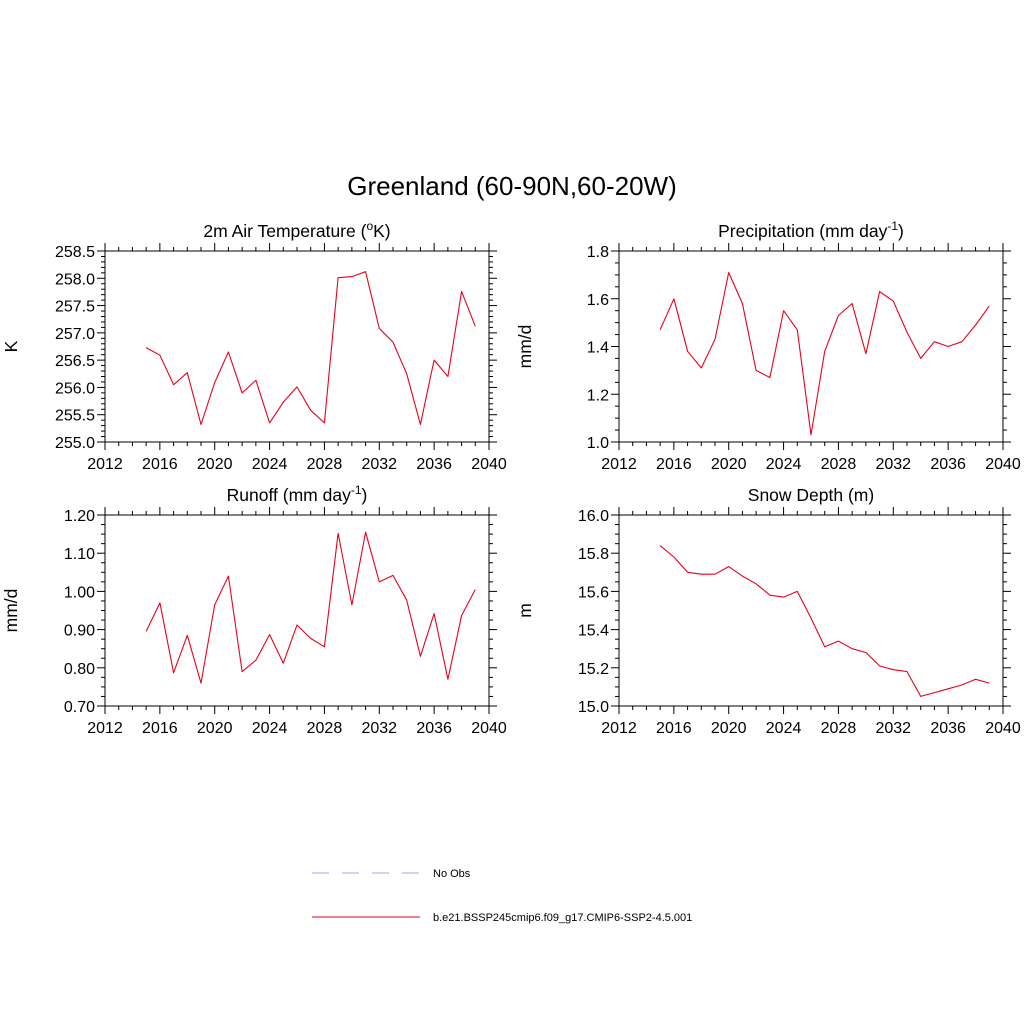  What do you see at coordinates (598, 252) in the screenshot?
I see `y-tick-label: 1.8` at bounding box center [598, 252].